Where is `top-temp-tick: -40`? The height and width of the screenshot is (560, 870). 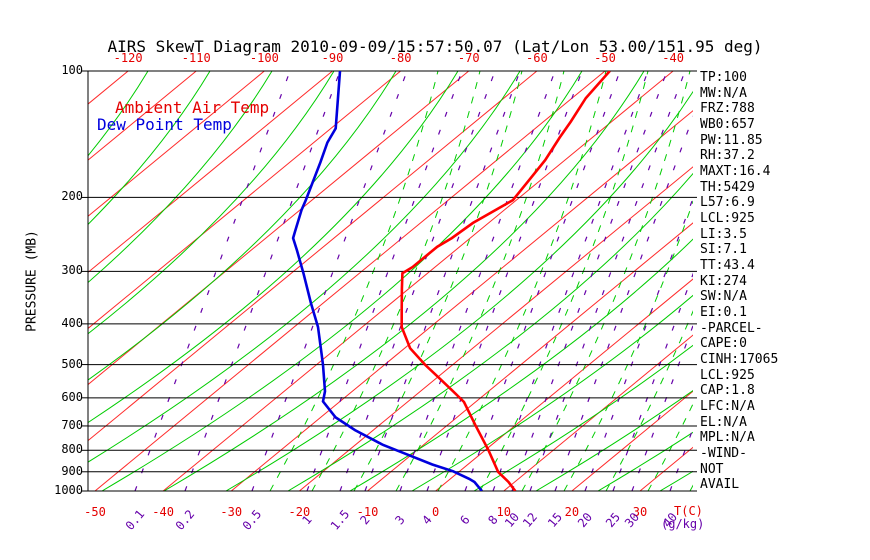
top-temp-tick: -40 is located at coordinates (673, 58).